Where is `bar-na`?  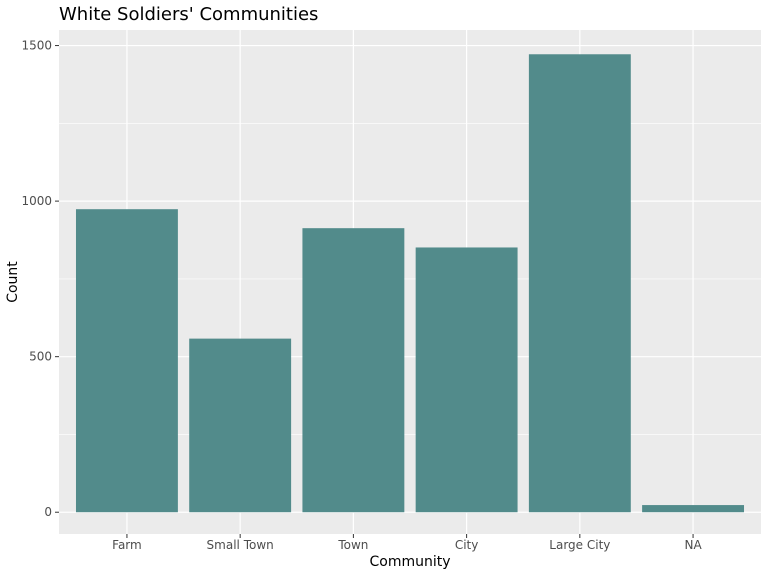
bar-na is located at coordinates (693, 509).